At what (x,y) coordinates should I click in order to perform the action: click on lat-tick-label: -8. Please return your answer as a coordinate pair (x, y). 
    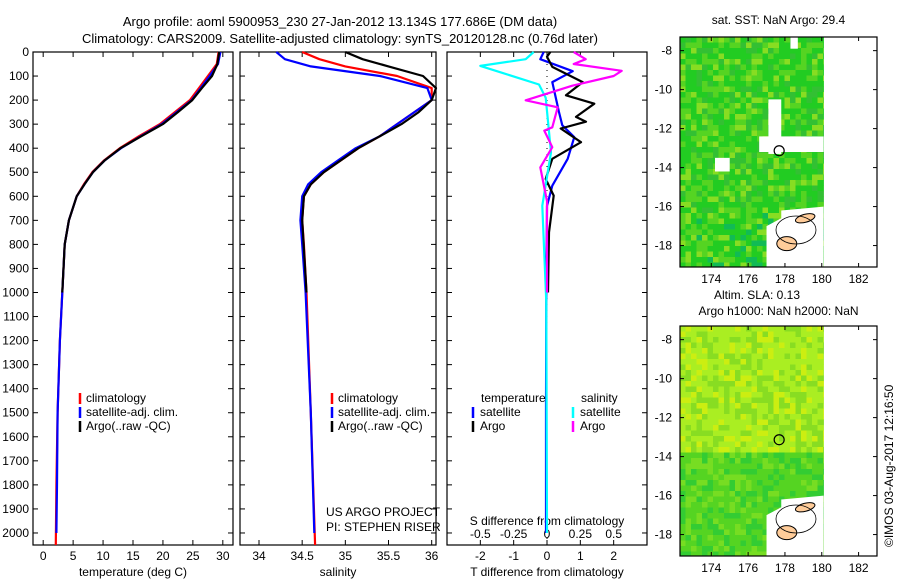
    Looking at the image, I should click on (666, 340).